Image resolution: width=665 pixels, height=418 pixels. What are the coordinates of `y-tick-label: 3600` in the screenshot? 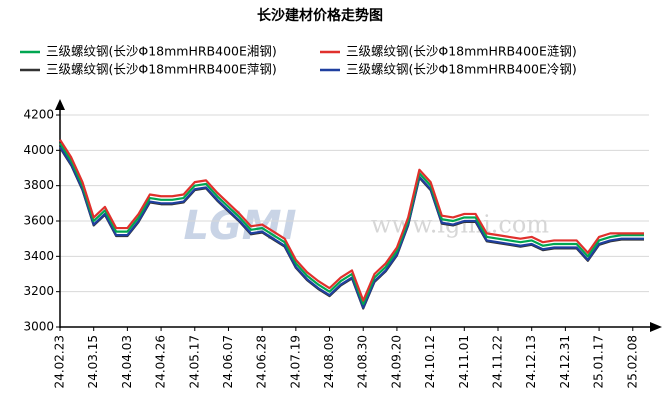 It's located at (38, 221).